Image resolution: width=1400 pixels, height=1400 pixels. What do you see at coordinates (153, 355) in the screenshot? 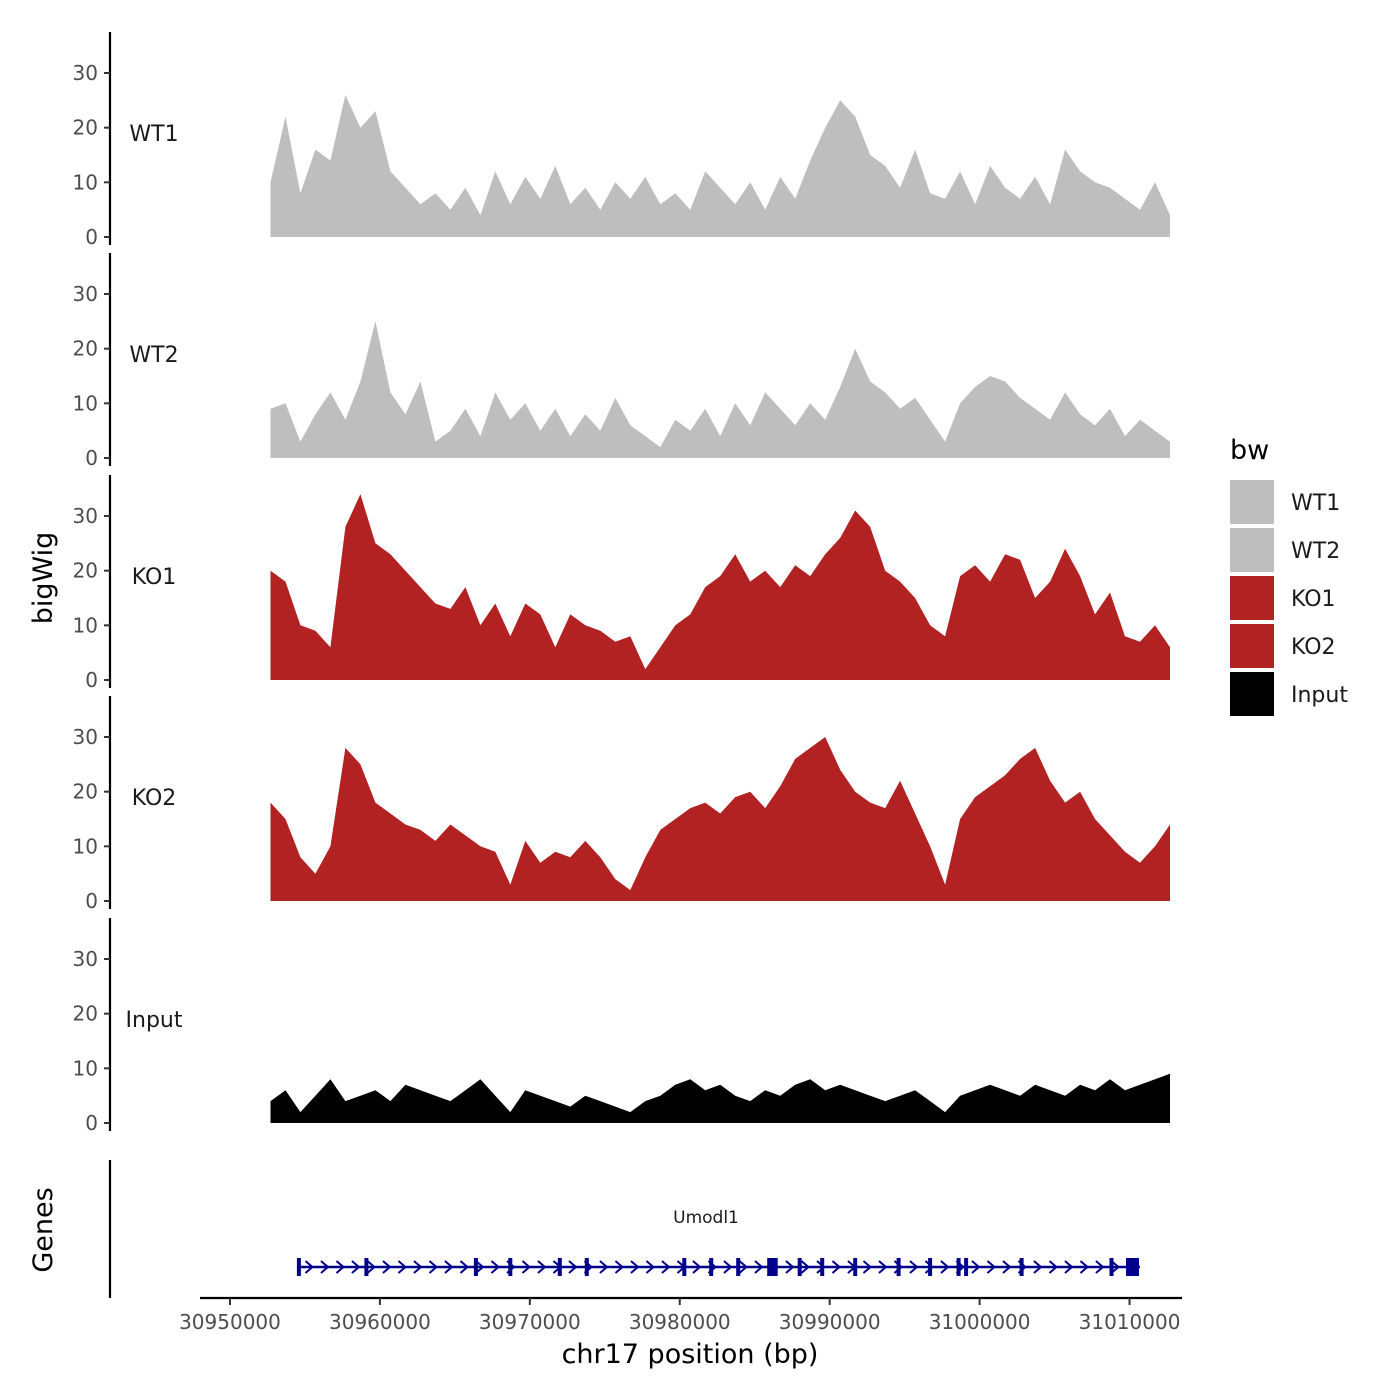
I see `track-label-wt2: WT2` at bounding box center [153, 355].